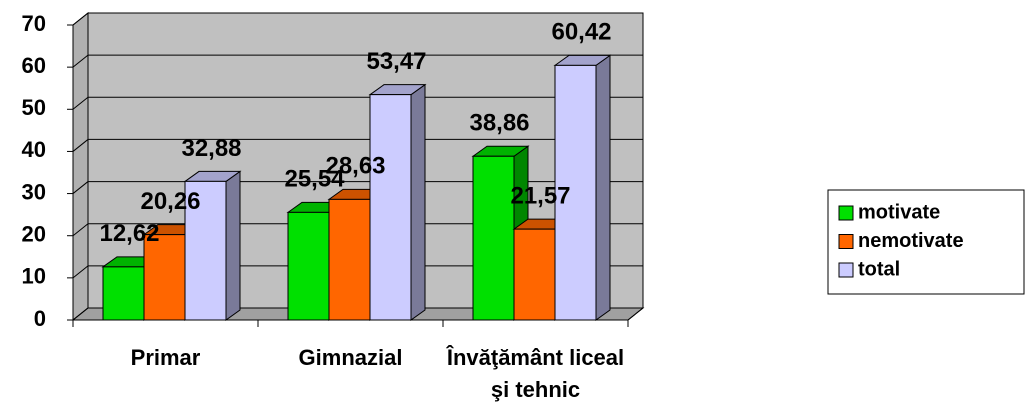 Image resolution: width=1027 pixels, height=412 pixels. What do you see at coordinates (535, 373) in the screenshot?
I see `x-tick-label: Învăţământ liceal şi tehnic` at bounding box center [535, 373].